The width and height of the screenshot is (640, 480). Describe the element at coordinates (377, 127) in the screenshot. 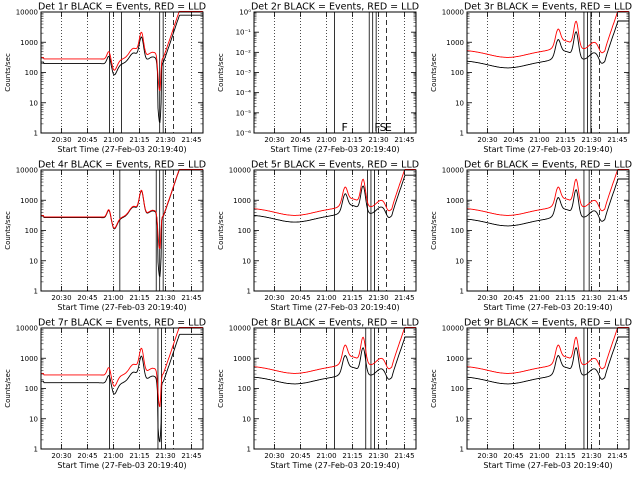

I see `annotation-flag: F` at that location.